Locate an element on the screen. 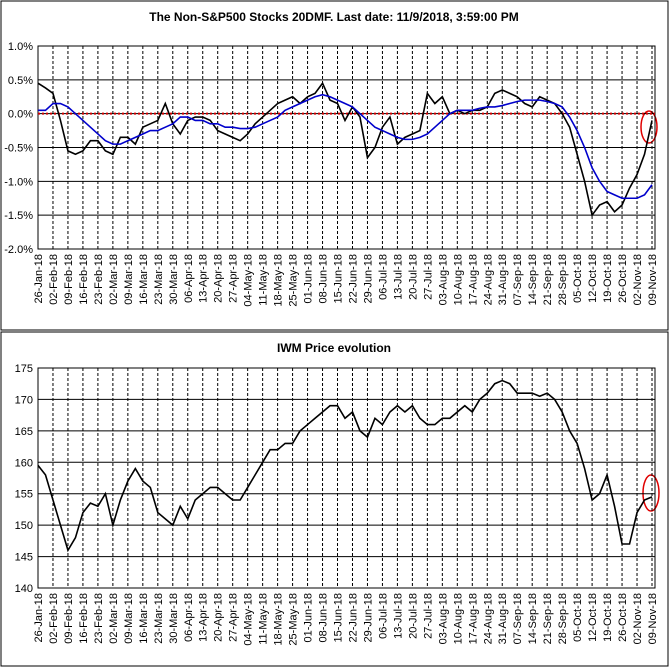  y-tick-label: 140 is located at coordinates (24, 589).